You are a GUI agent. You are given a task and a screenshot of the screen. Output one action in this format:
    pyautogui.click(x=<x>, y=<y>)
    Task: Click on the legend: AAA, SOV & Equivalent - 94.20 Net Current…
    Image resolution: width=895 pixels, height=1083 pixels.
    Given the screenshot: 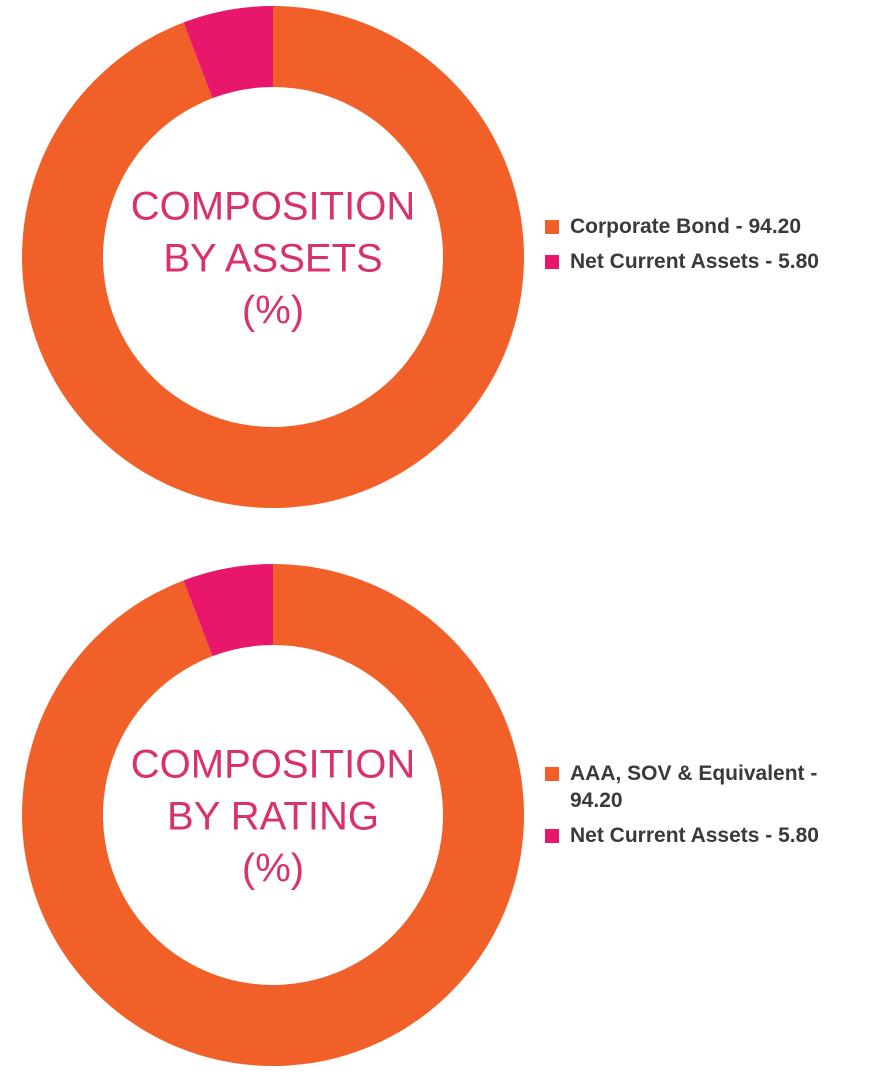 What is the action you would take?
    pyautogui.click(x=705, y=808)
    